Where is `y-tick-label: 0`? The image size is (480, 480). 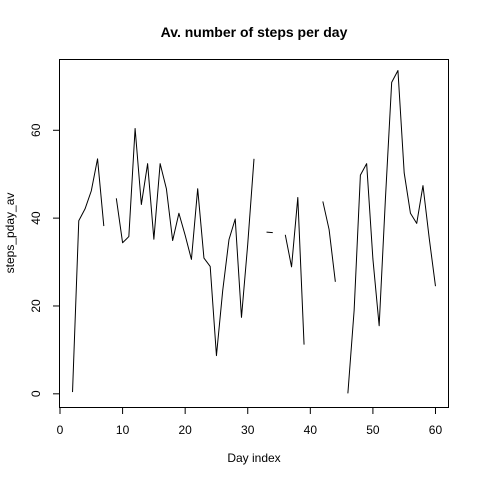 y-tick-label: 0 is located at coordinates (36, 393).